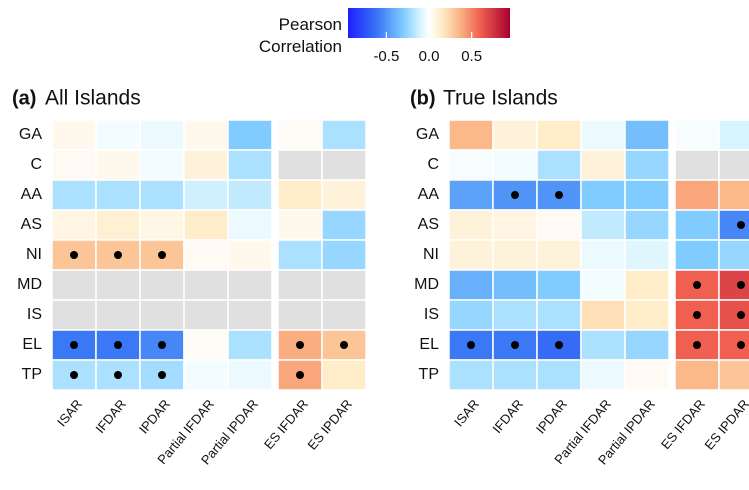  What do you see at coordinates (32, 374) in the screenshot?
I see `row-label: TP` at bounding box center [32, 374].